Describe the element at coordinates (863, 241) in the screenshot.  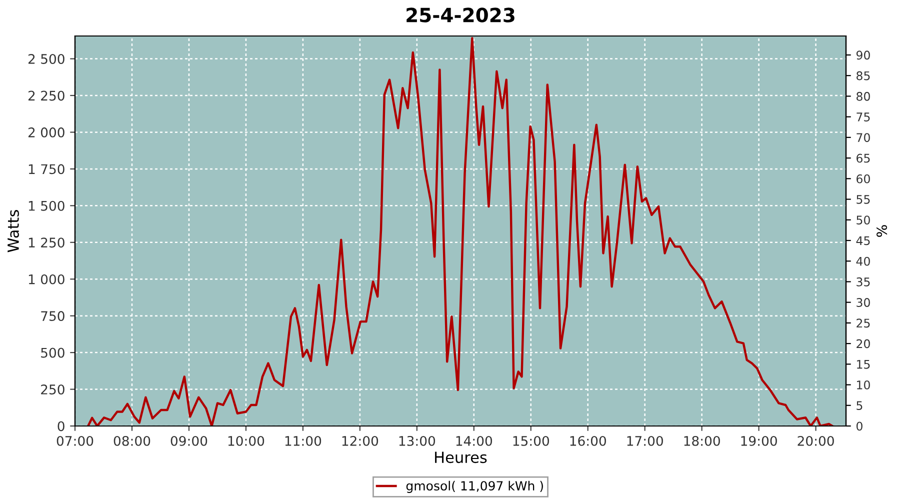
I see `y2-tick-label: 45` at that location.